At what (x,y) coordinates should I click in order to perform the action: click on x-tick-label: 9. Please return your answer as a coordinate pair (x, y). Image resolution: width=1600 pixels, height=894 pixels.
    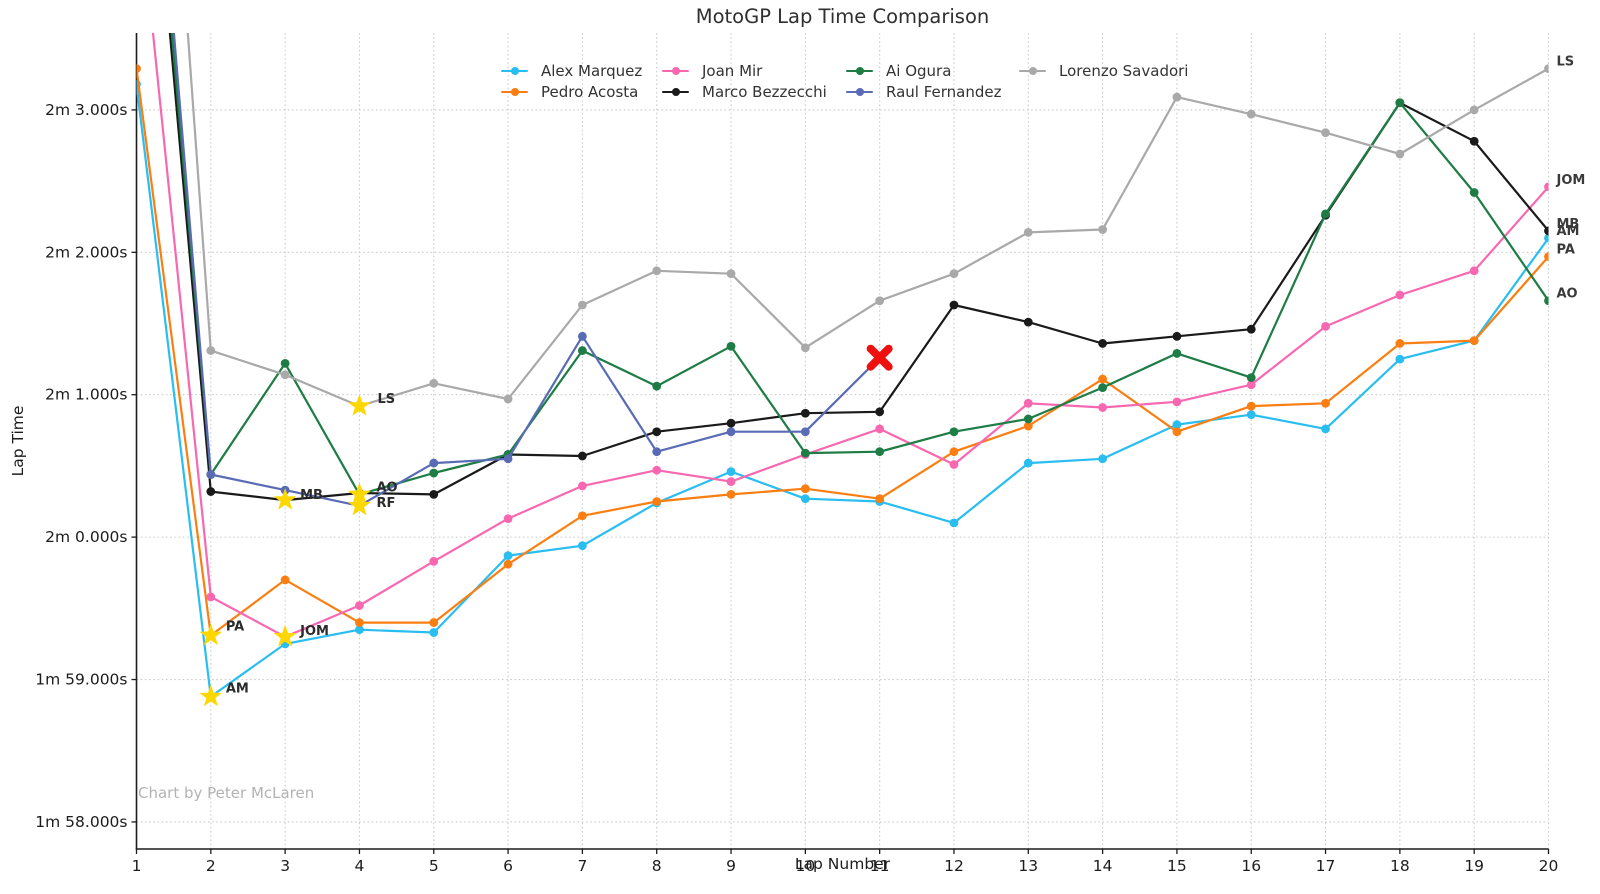
    Looking at the image, I should click on (731, 866).